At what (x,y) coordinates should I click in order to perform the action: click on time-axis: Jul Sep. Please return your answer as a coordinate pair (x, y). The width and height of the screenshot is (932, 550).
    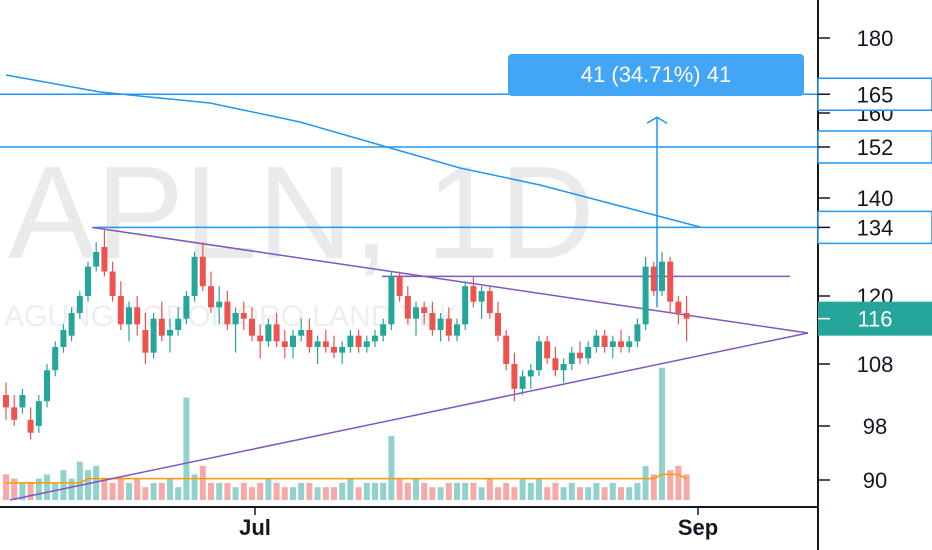
    Looking at the image, I should click on (478, 523).